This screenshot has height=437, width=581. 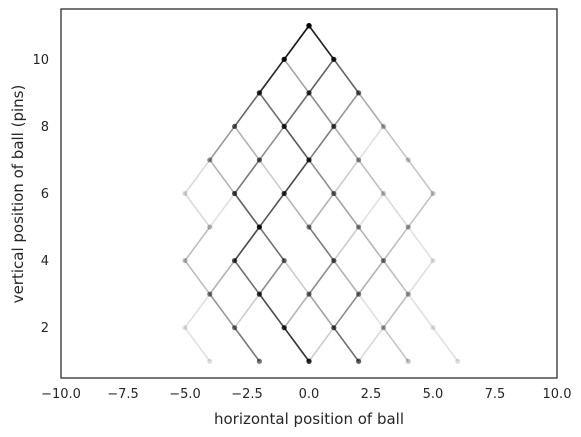 What do you see at coordinates (45, 328) in the screenshot?
I see `y-tick-label: 2` at bounding box center [45, 328].